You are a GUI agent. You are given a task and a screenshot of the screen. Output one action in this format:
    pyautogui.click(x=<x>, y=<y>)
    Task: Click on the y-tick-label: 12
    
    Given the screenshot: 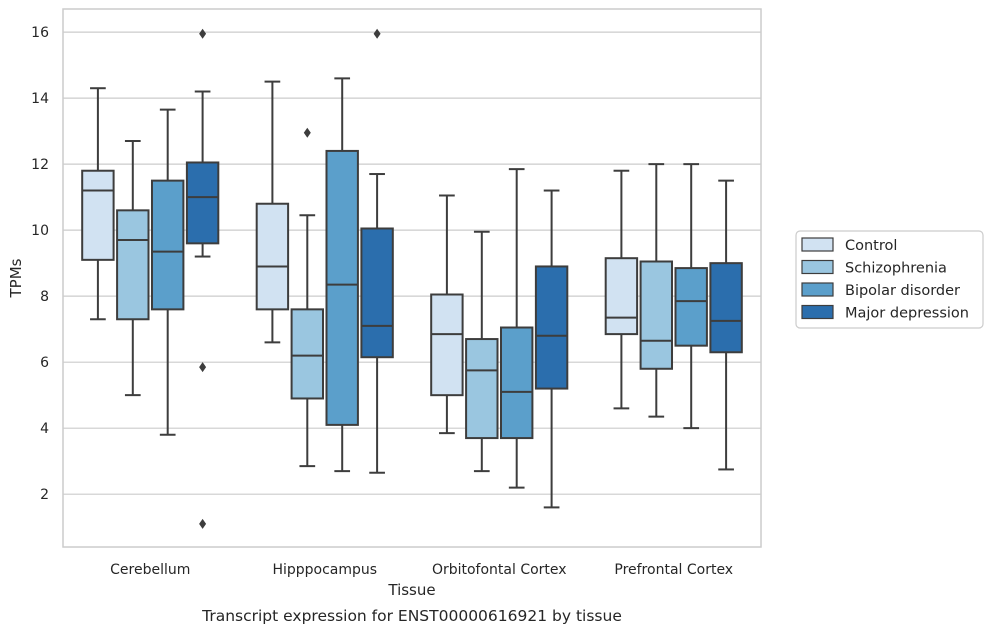 What is the action you would take?
    pyautogui.click(x=40, y=165)
    